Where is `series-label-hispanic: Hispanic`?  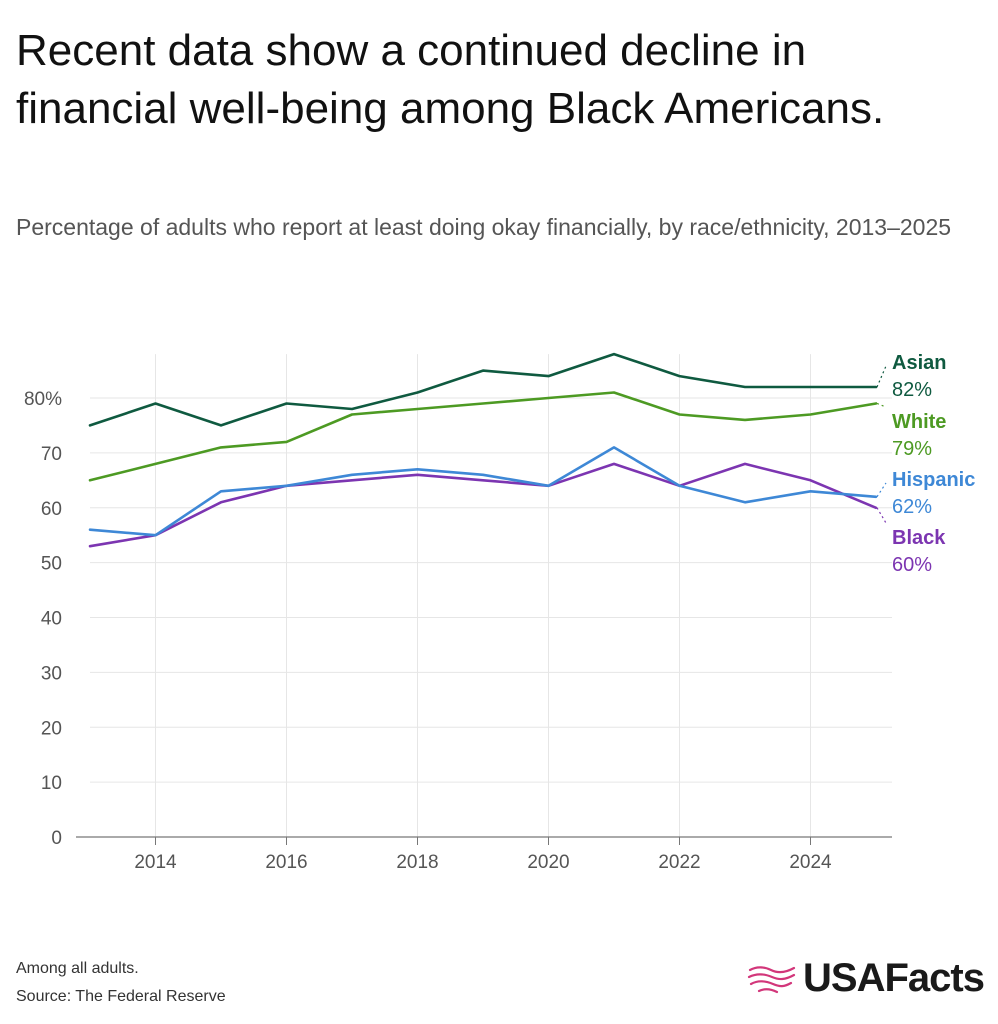 series-label-hispanic: Hispanic is located at coordinates (933, 480).